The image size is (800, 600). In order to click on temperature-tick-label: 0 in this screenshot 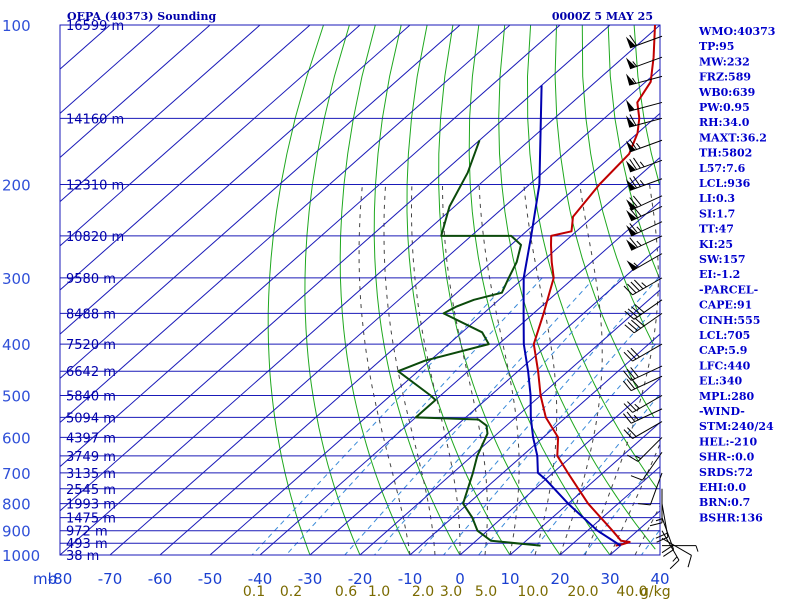, I will do `click(460, 579)`.